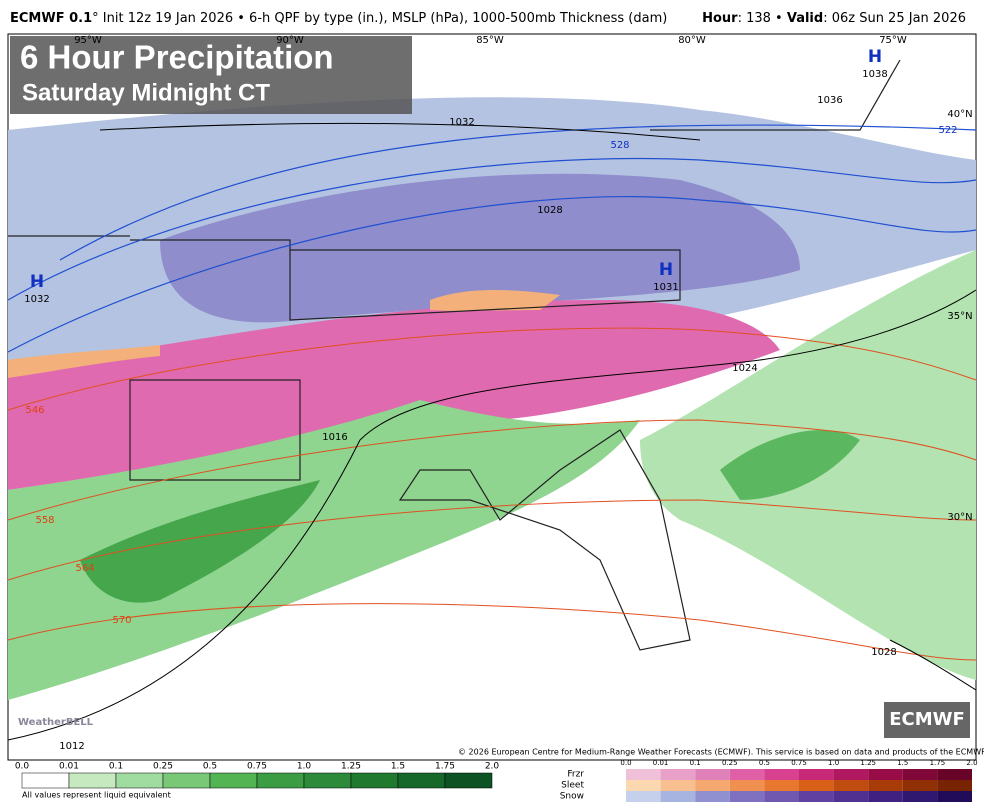 Image resolution: width=984 pixels, height=808 pixels. What do you see at coordinates (51, 18) in the screenshot?
I see `model: ECMWF 0.1` at bounding box center [51, 18].